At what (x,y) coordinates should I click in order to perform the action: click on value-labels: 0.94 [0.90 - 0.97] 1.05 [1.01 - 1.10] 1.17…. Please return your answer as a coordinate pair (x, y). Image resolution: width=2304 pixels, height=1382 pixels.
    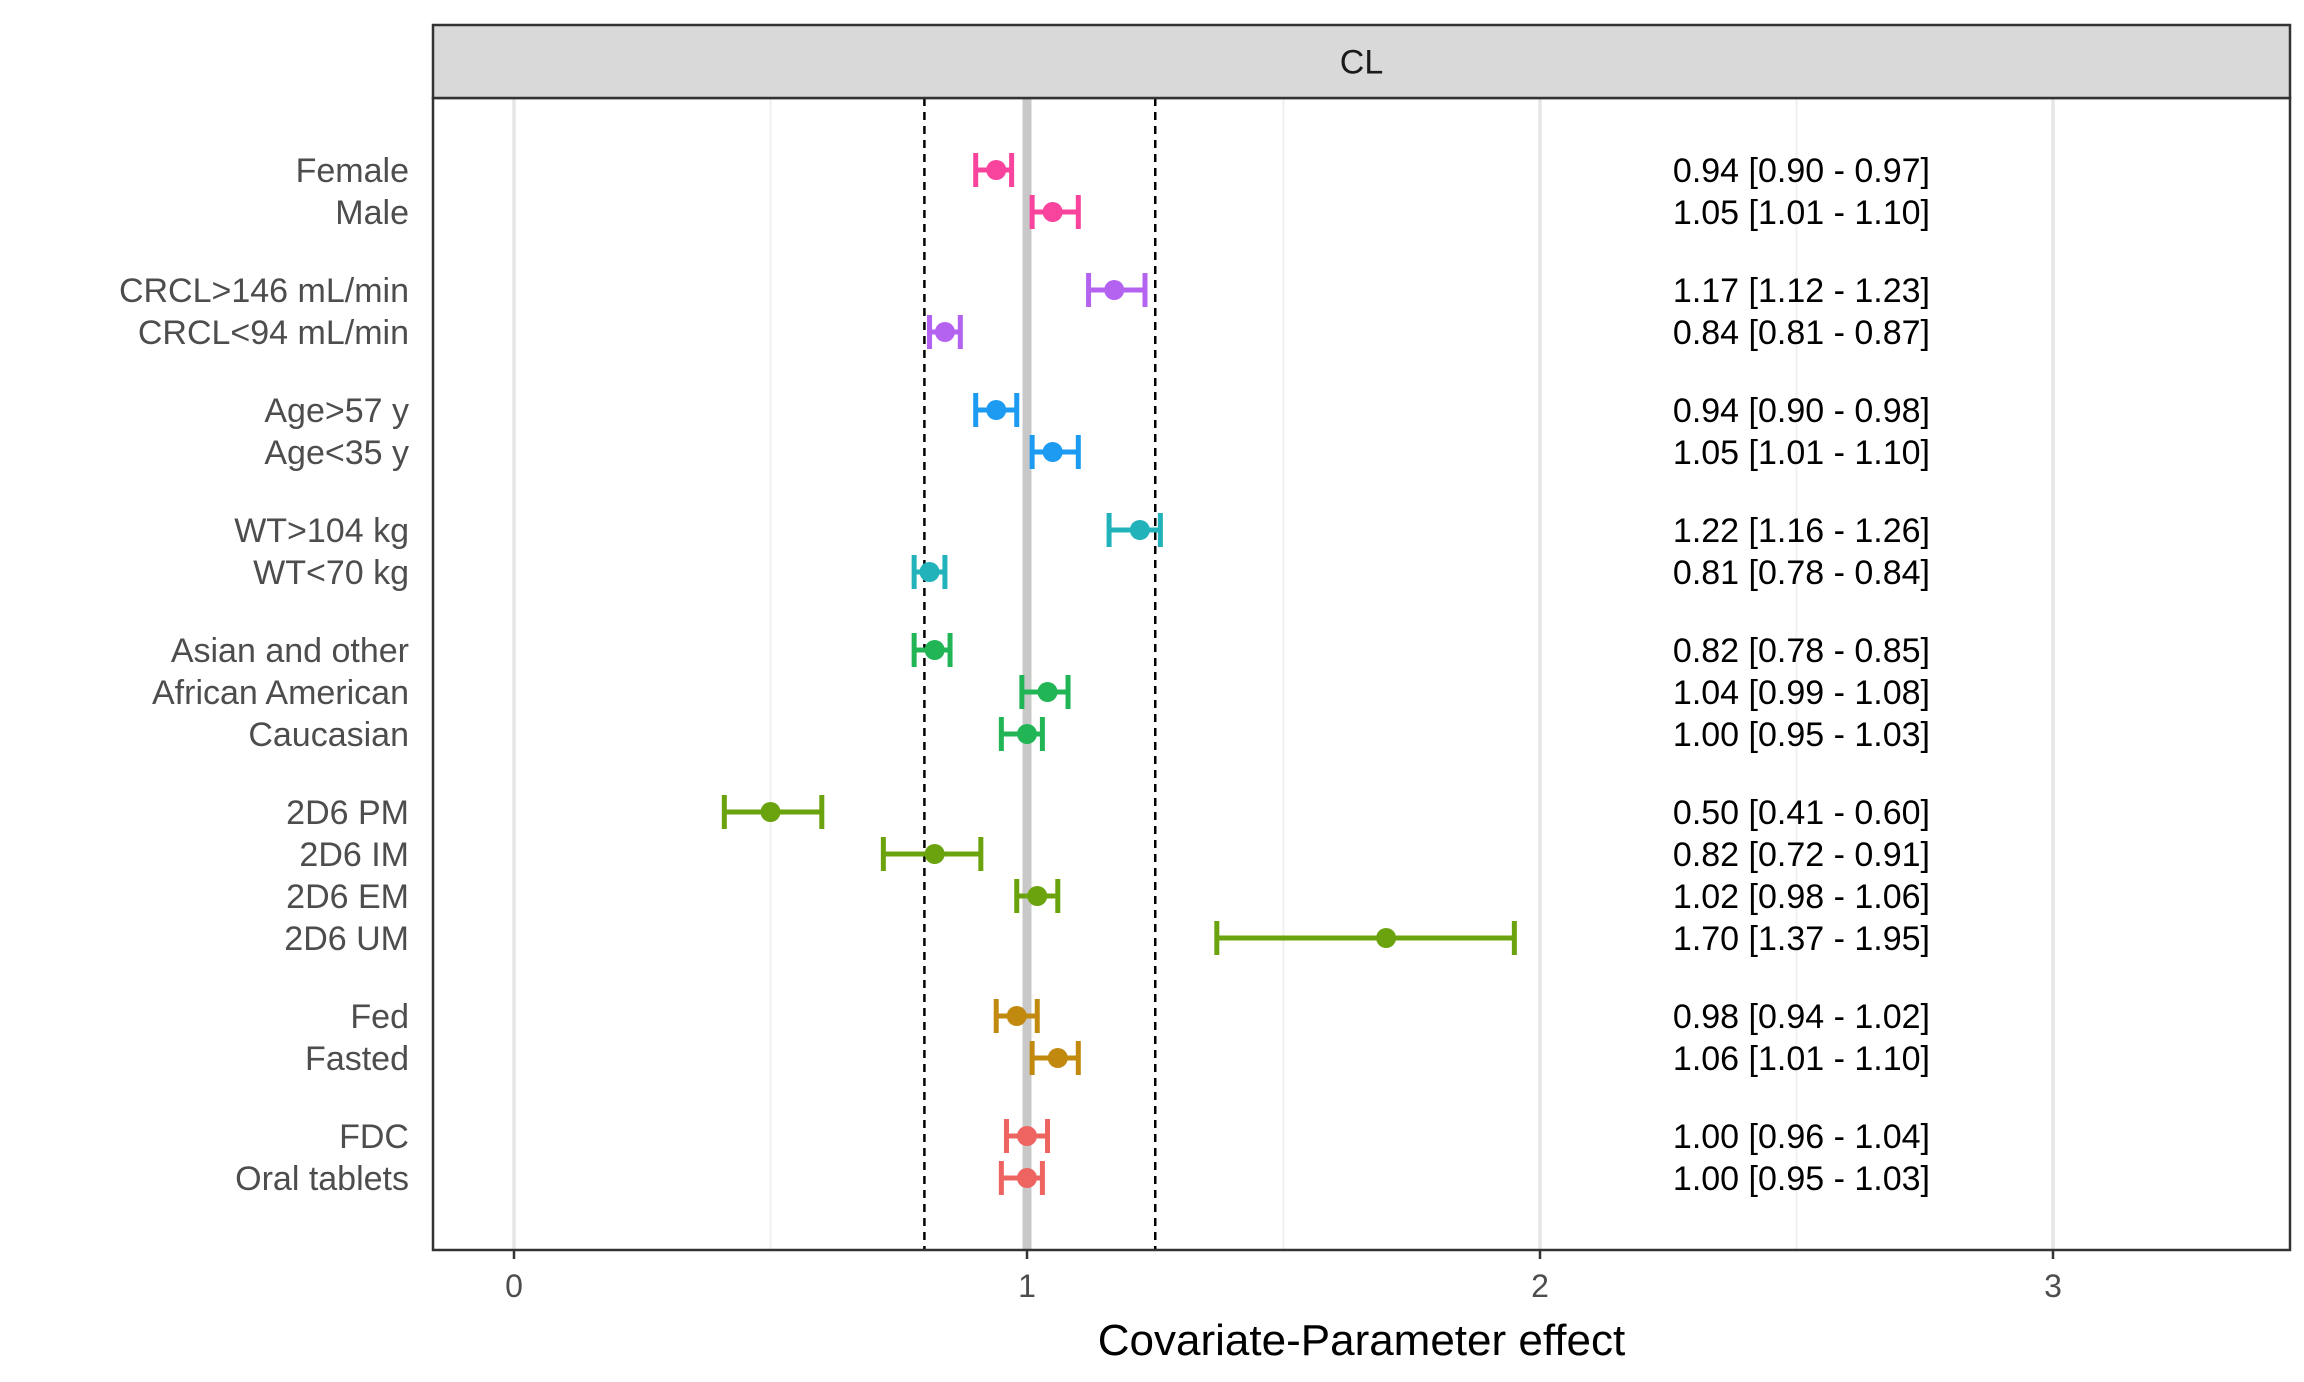
    Looking at the image, I should click on (1801, 675).